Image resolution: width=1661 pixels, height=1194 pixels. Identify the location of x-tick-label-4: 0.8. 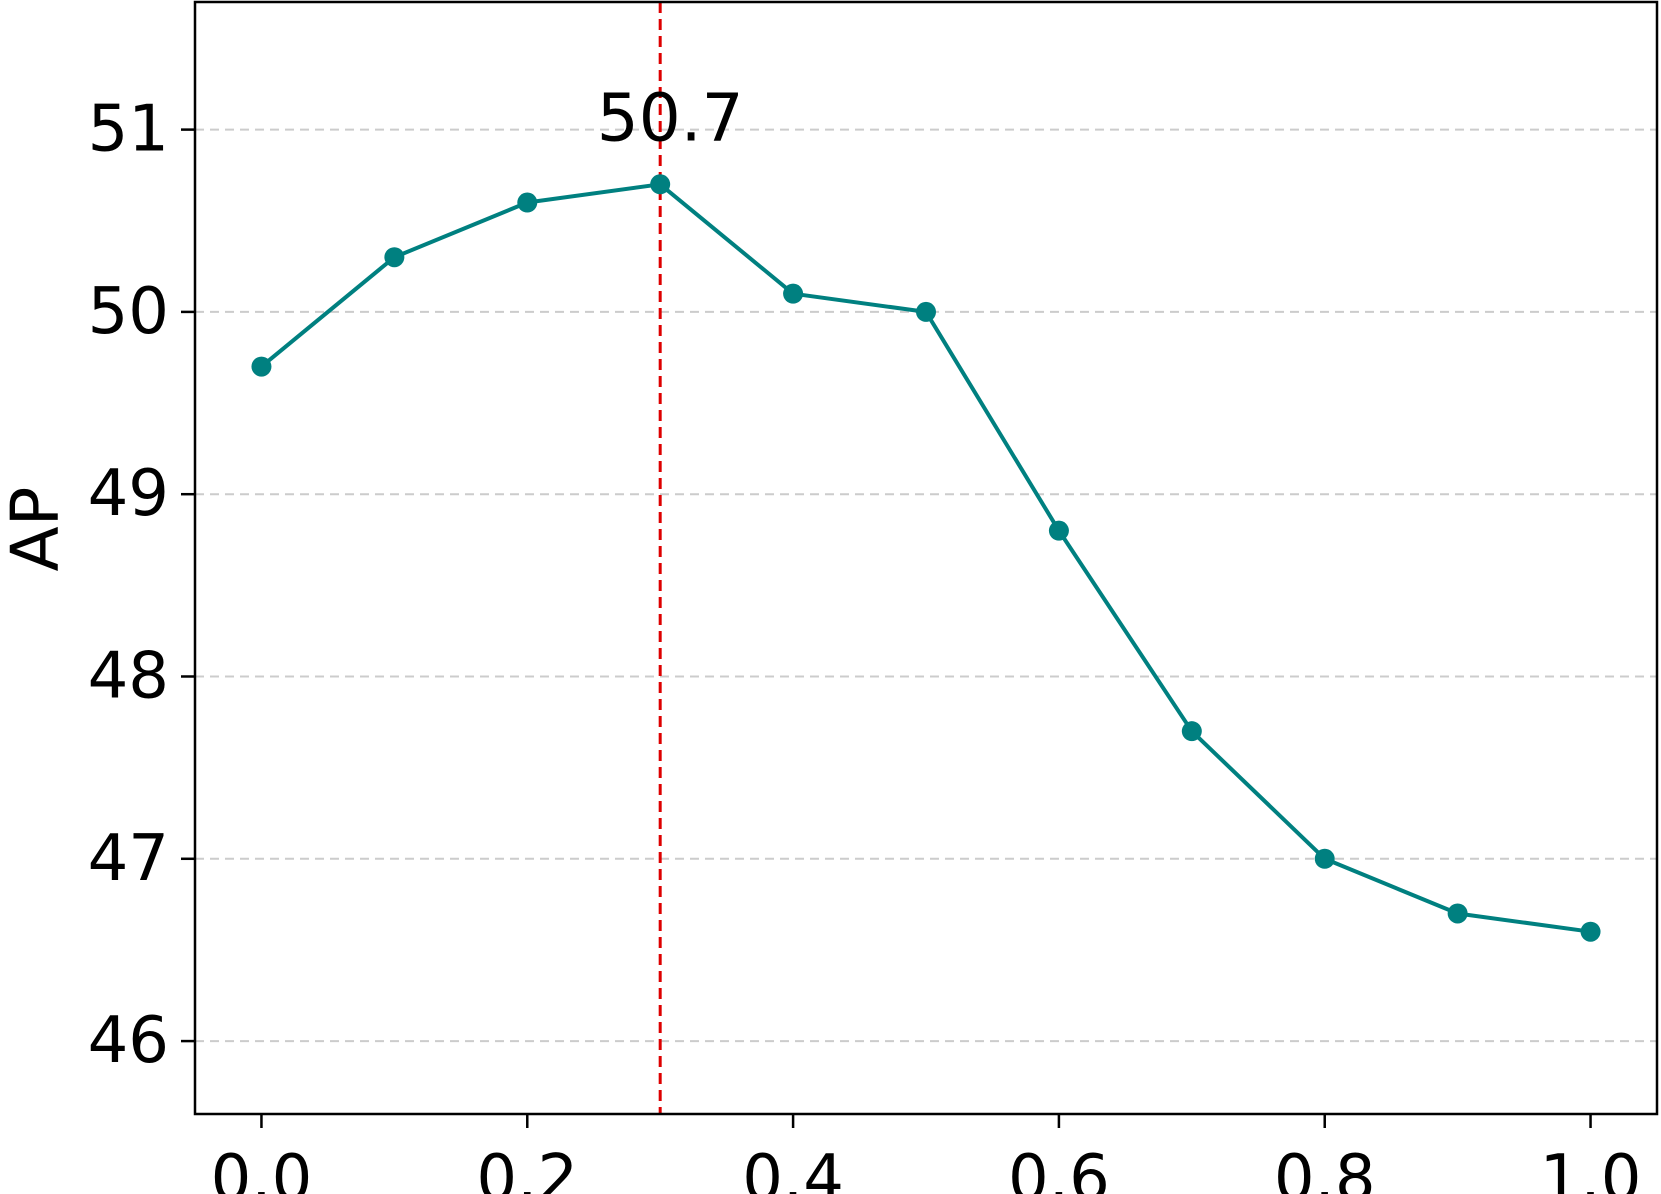
(1325, 1168).